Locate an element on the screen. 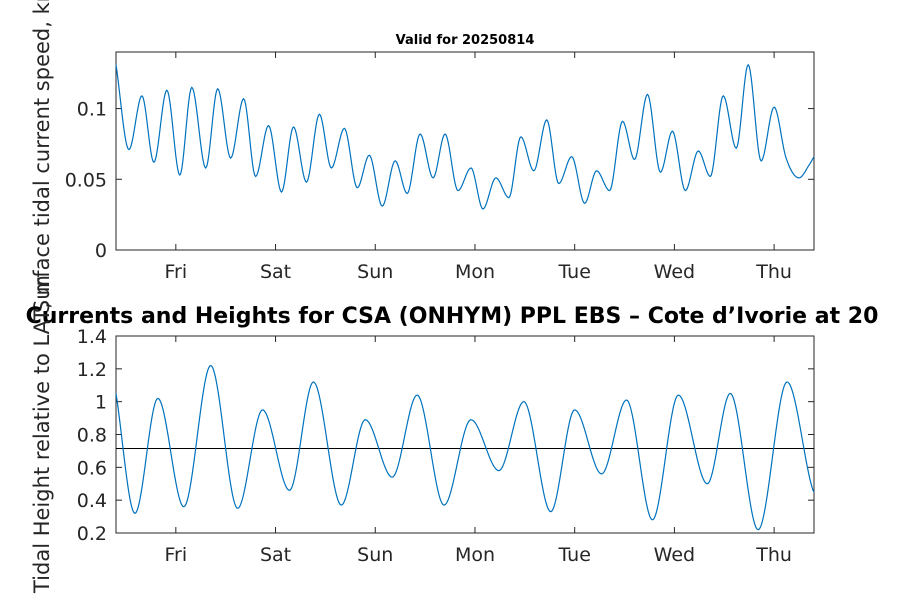  current-speed-ytick-label: 0.1 is located at coordinates (92, 110).